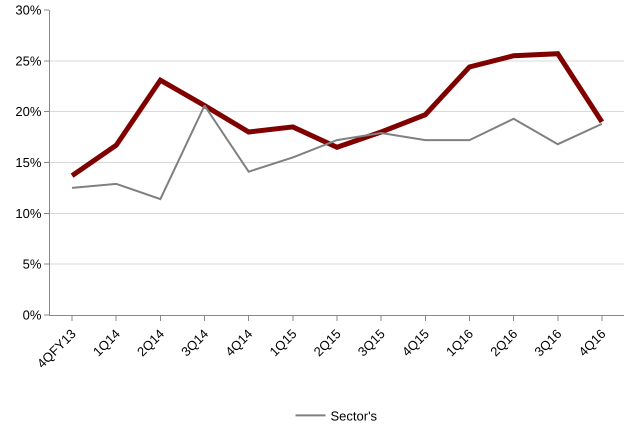 Image resolution: width=634 pixels, height=441 pixels. What do you see at coordinates (32, 264) in the screenshot?
I see `y-tick-label: 5%` at bounding box center [32, 264].